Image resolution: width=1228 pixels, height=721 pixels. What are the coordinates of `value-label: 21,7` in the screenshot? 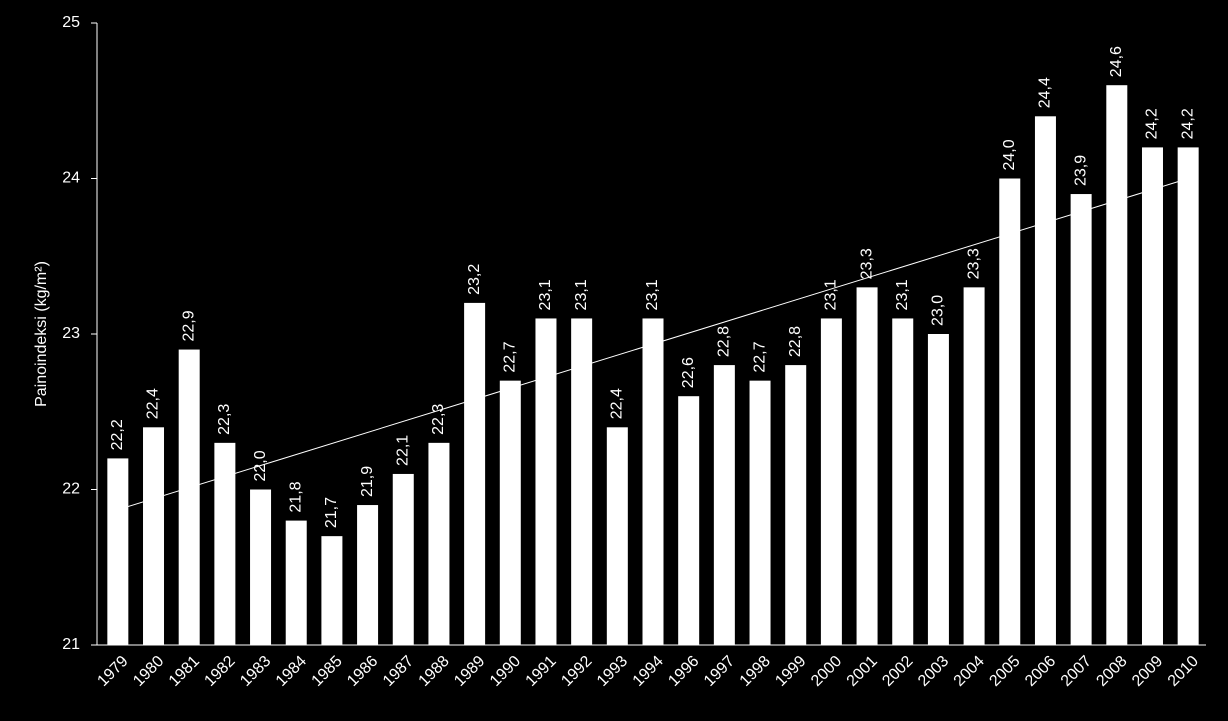 It's located at (331, 512).